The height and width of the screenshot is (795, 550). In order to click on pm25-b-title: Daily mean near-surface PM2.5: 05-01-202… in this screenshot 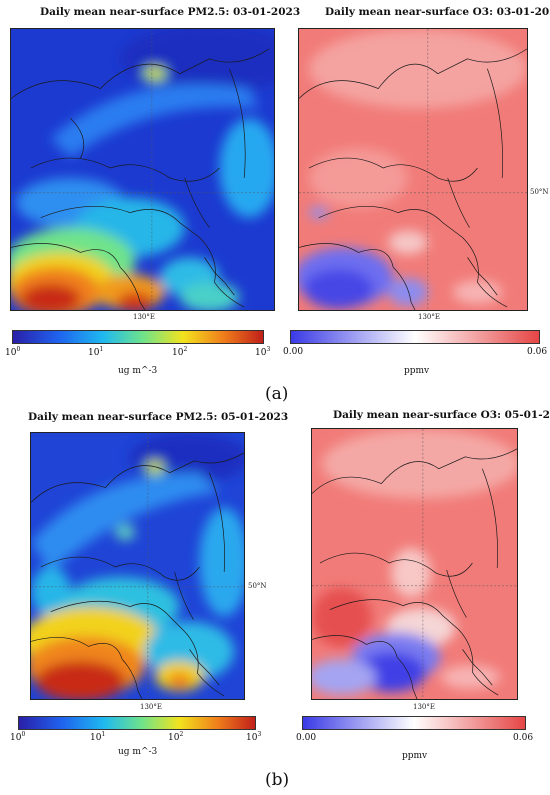, I will do `click(158, 417)`.